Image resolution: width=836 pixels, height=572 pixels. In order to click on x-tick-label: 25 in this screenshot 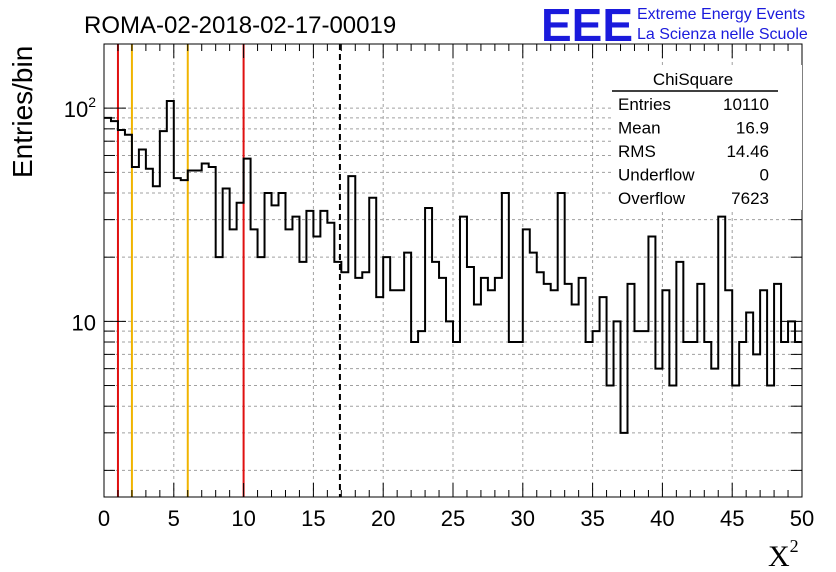, I will do `click(453, 518)`.